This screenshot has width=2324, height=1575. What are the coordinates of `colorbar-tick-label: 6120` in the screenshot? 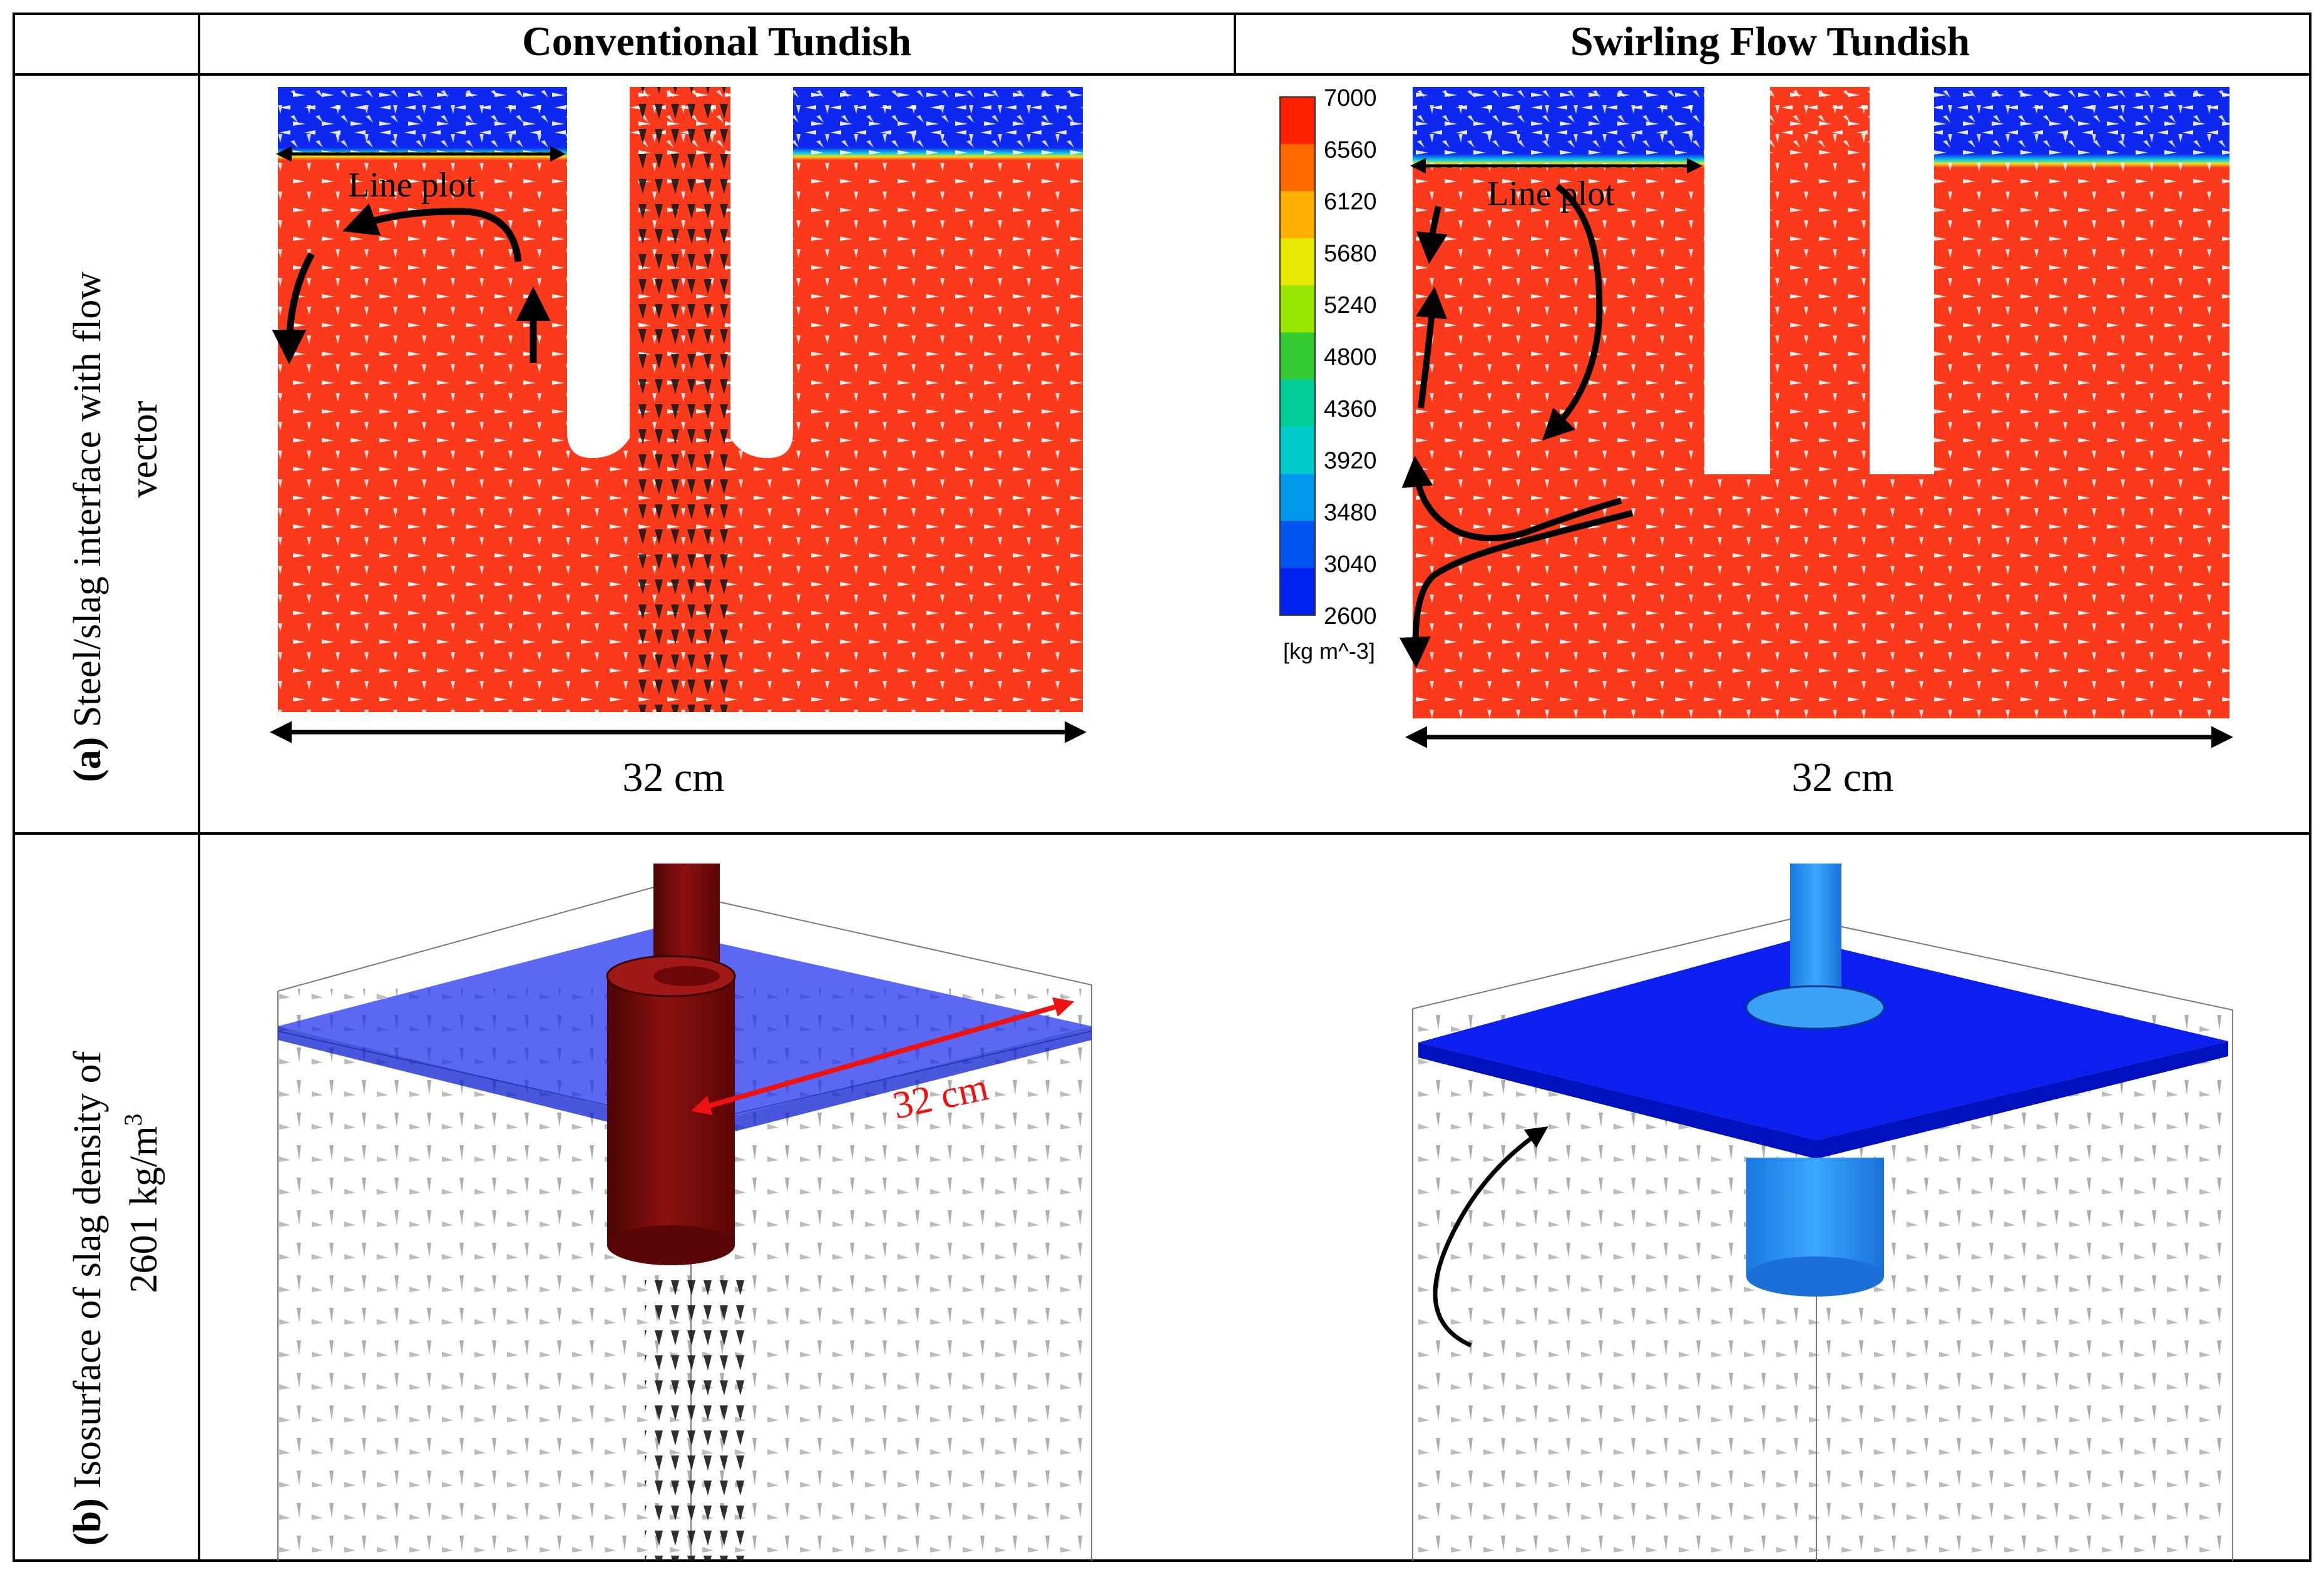 It's located at (1351, 202).